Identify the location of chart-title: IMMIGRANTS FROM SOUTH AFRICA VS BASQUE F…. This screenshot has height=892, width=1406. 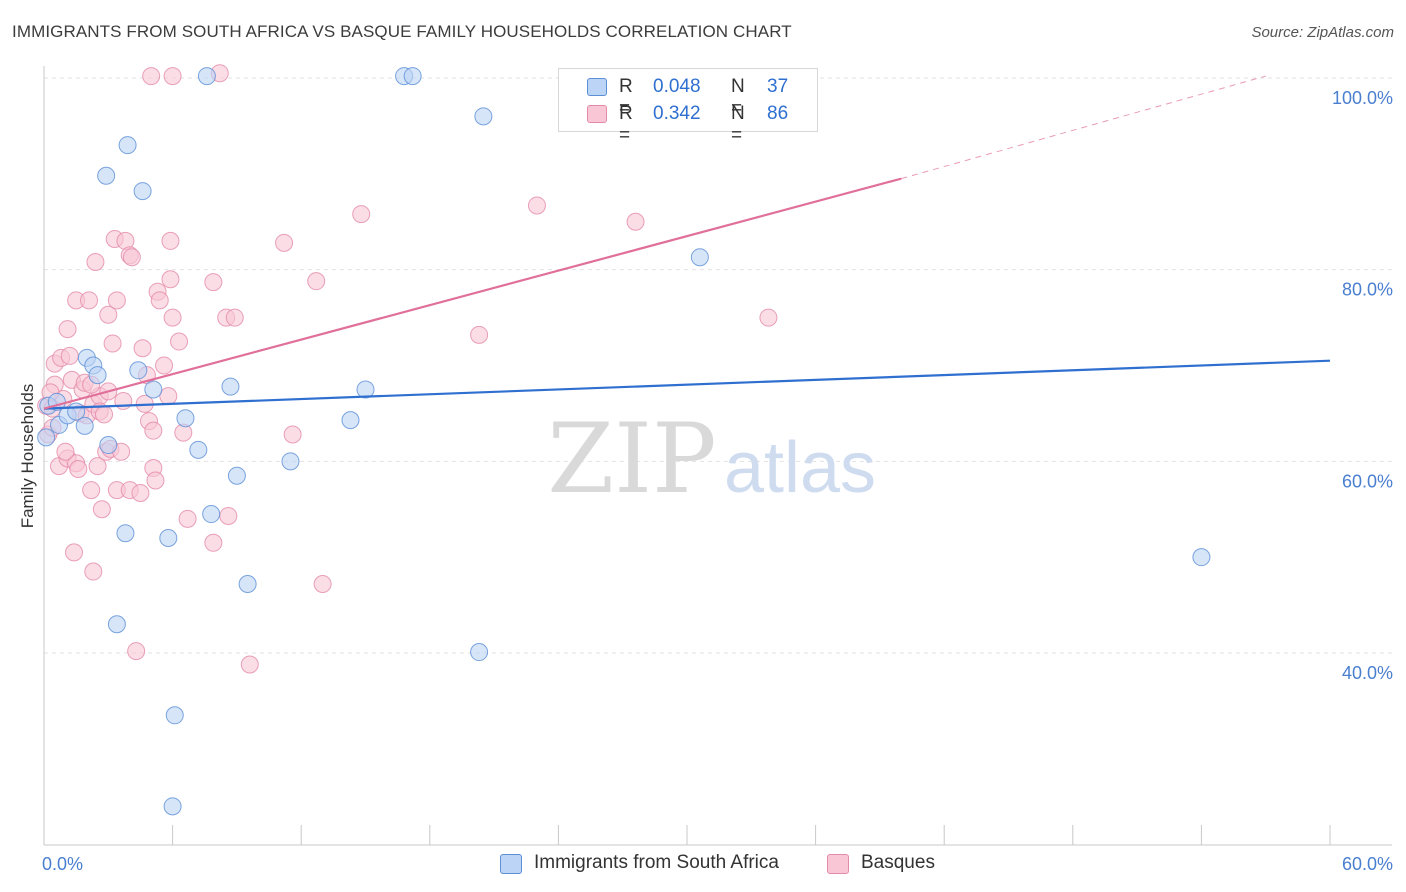
(402, 31).